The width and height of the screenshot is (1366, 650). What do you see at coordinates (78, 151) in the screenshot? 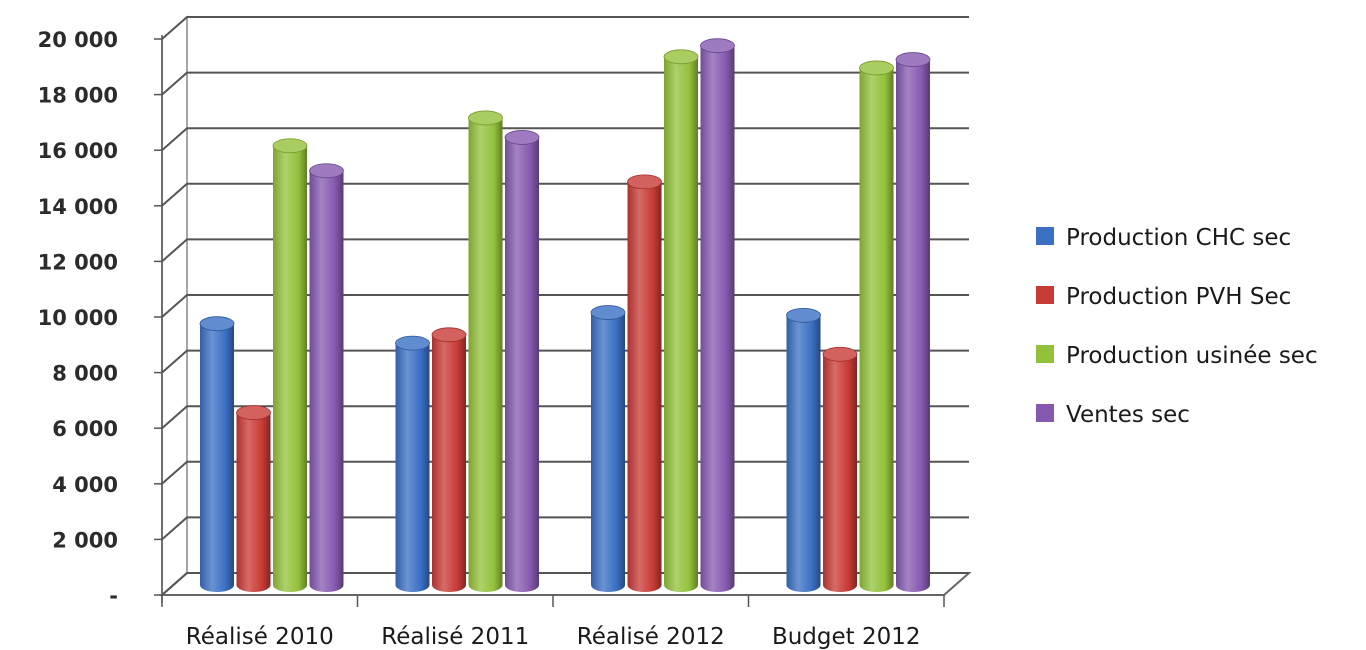
I see `y-tick-label: 16 000` at bounding box center [78, 151].